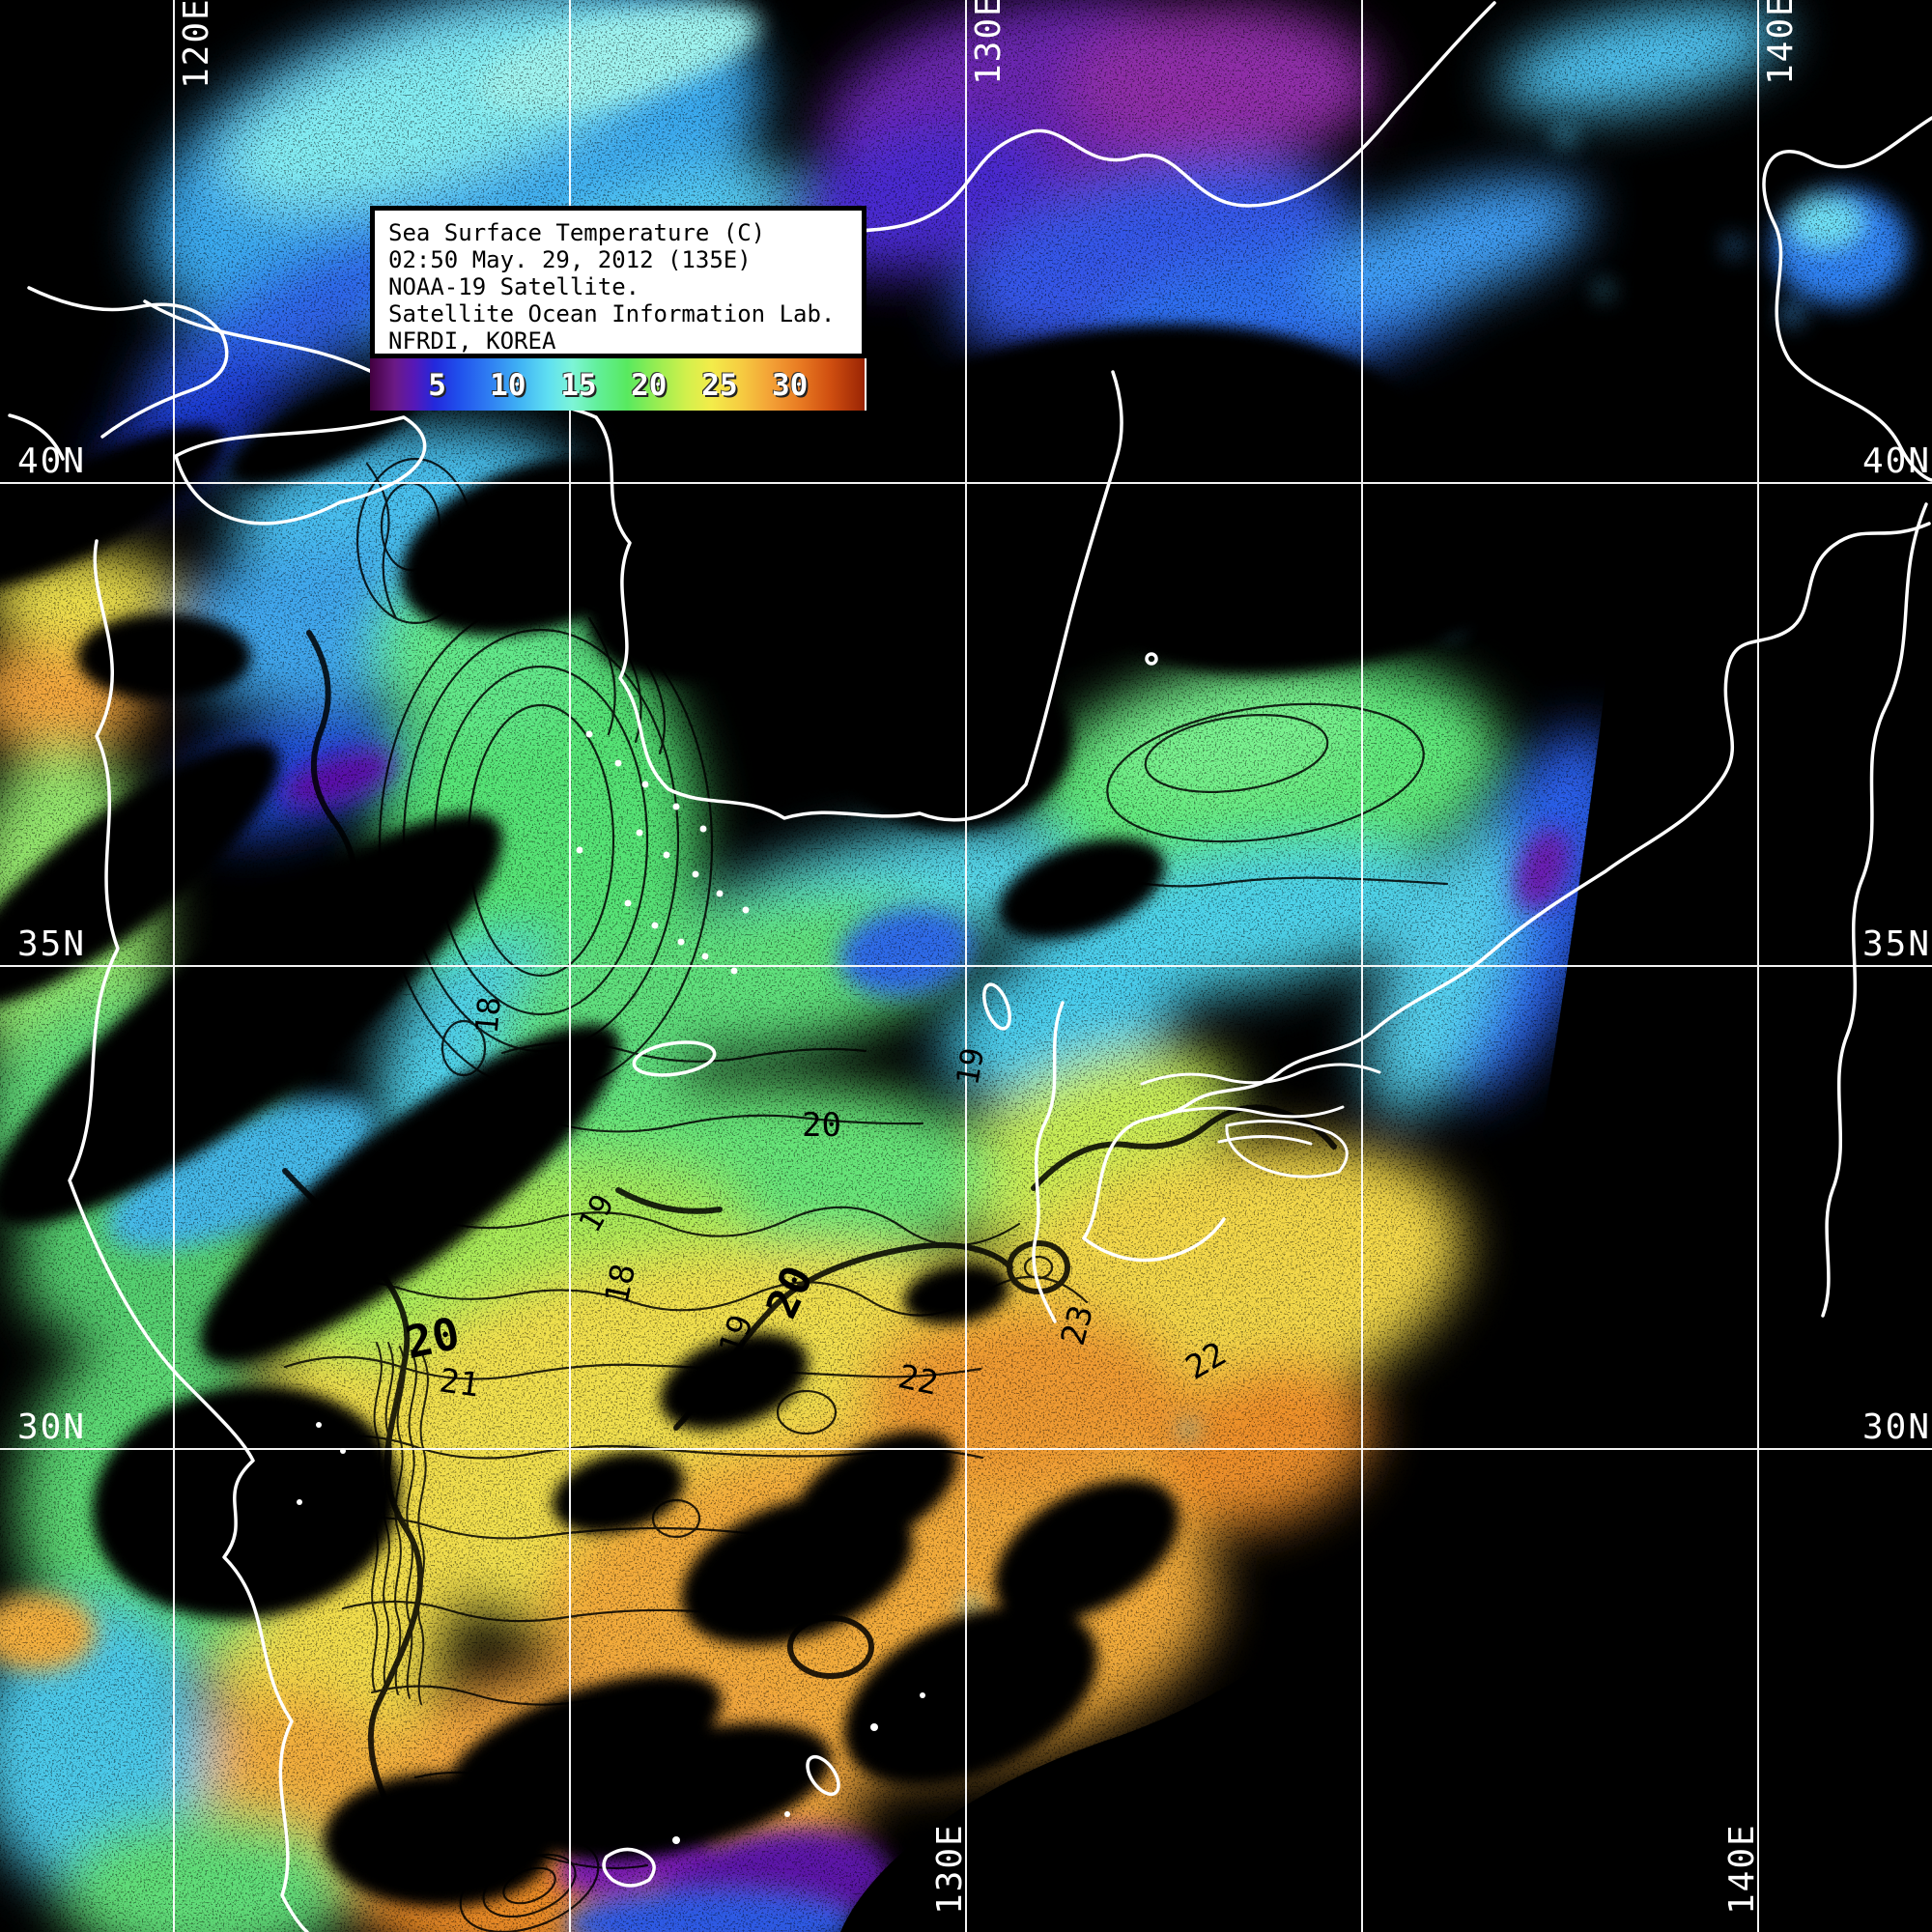 This screenshot has width=1932, height=1932. Describe the element at coordinates (629, 1867) in the screenshot. I see `coast-amami-island` at that location.